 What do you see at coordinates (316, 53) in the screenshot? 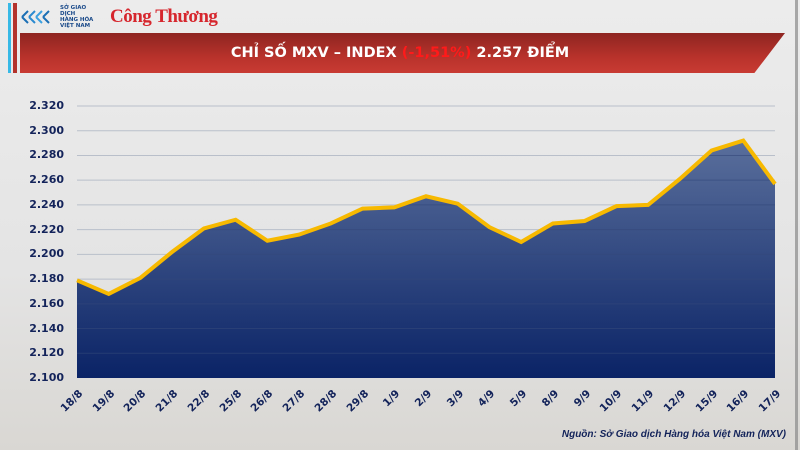
I see `title-prefix: CHỈ SỐ MXV – INDEX` at bounding box center [316, 53].